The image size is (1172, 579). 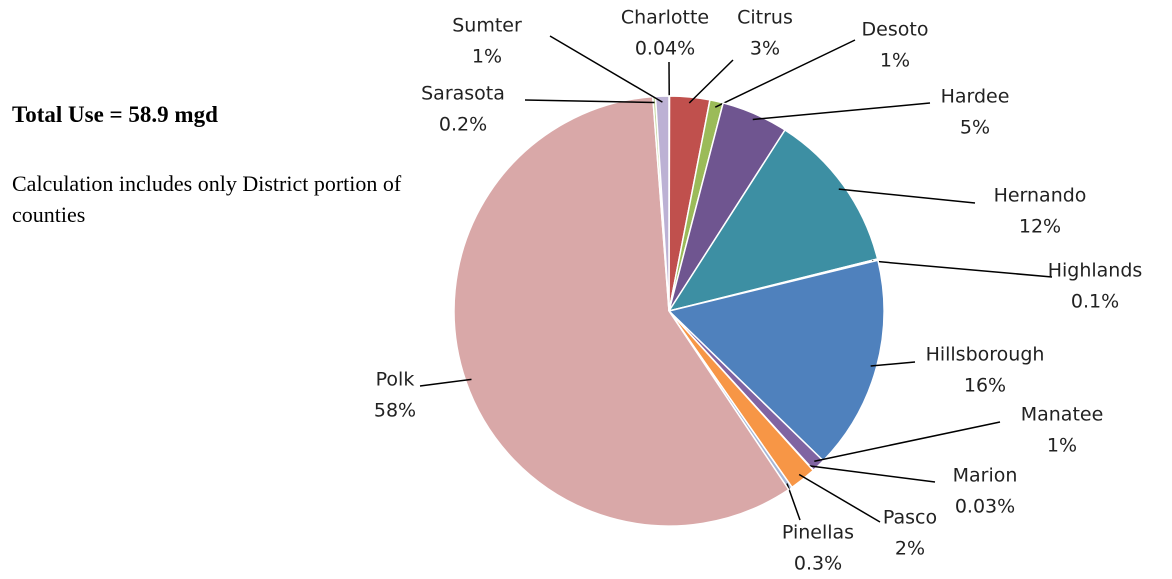 I want to click on slice-label: Hardee, so click(x=975, y=97).